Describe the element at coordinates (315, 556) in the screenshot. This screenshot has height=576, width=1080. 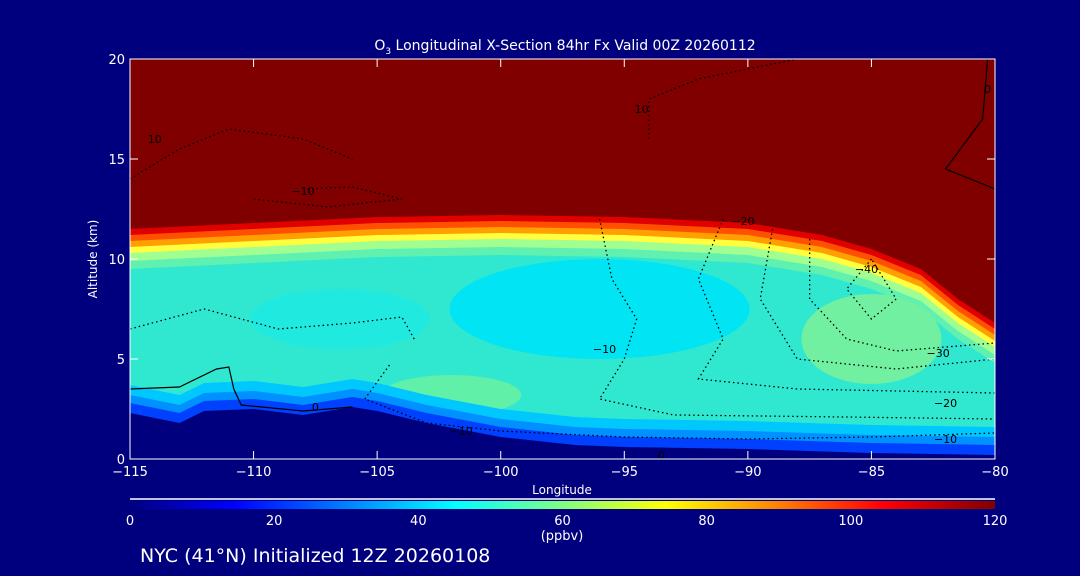
I see `footer-text: NYC (41°N) Initialized 12Z 20260108` at that location.